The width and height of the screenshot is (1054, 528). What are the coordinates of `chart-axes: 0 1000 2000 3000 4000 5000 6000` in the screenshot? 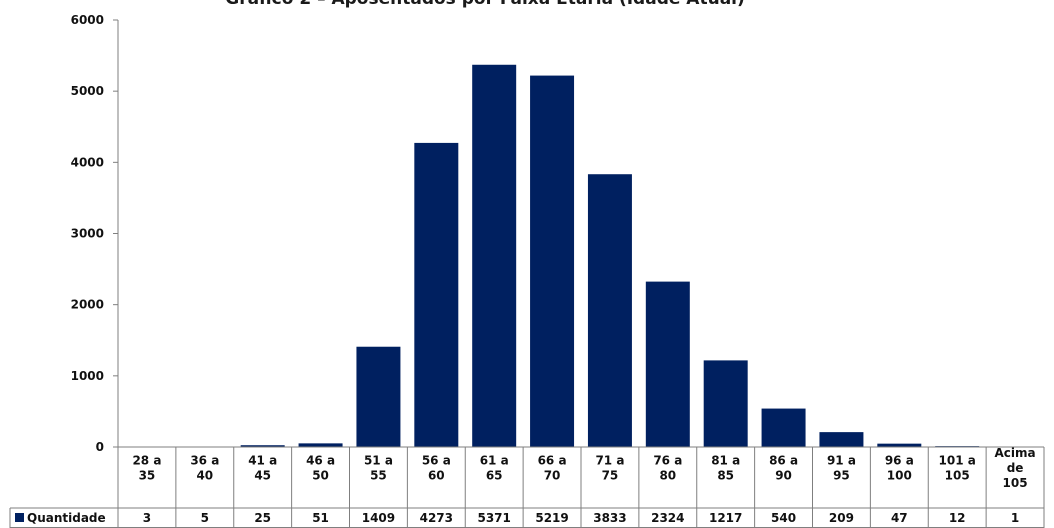 It's located at (95, 233).